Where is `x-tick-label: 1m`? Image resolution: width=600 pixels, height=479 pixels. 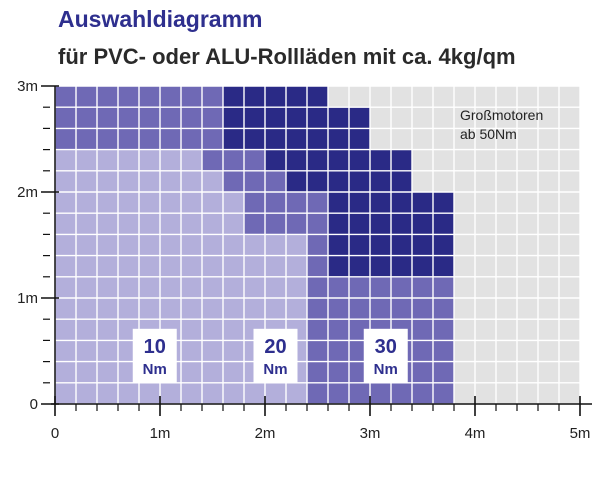
x-tick-label: 1m is located at coordinates (160, 433).